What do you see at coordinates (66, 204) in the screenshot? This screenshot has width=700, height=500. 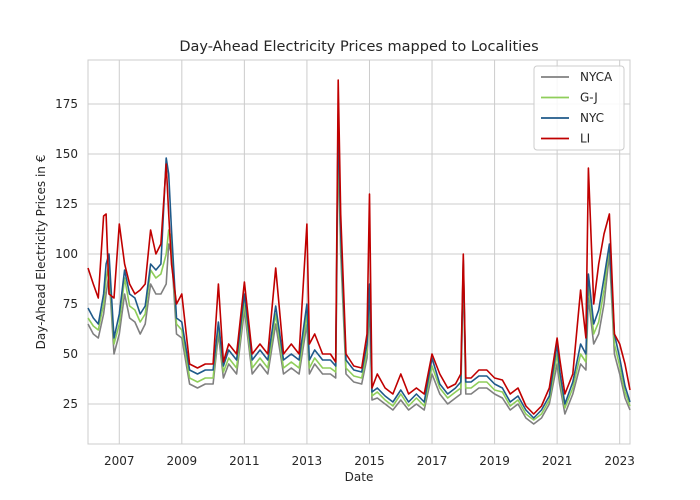 I see `y-tick-label: 125` at bounding box center [66, 204].